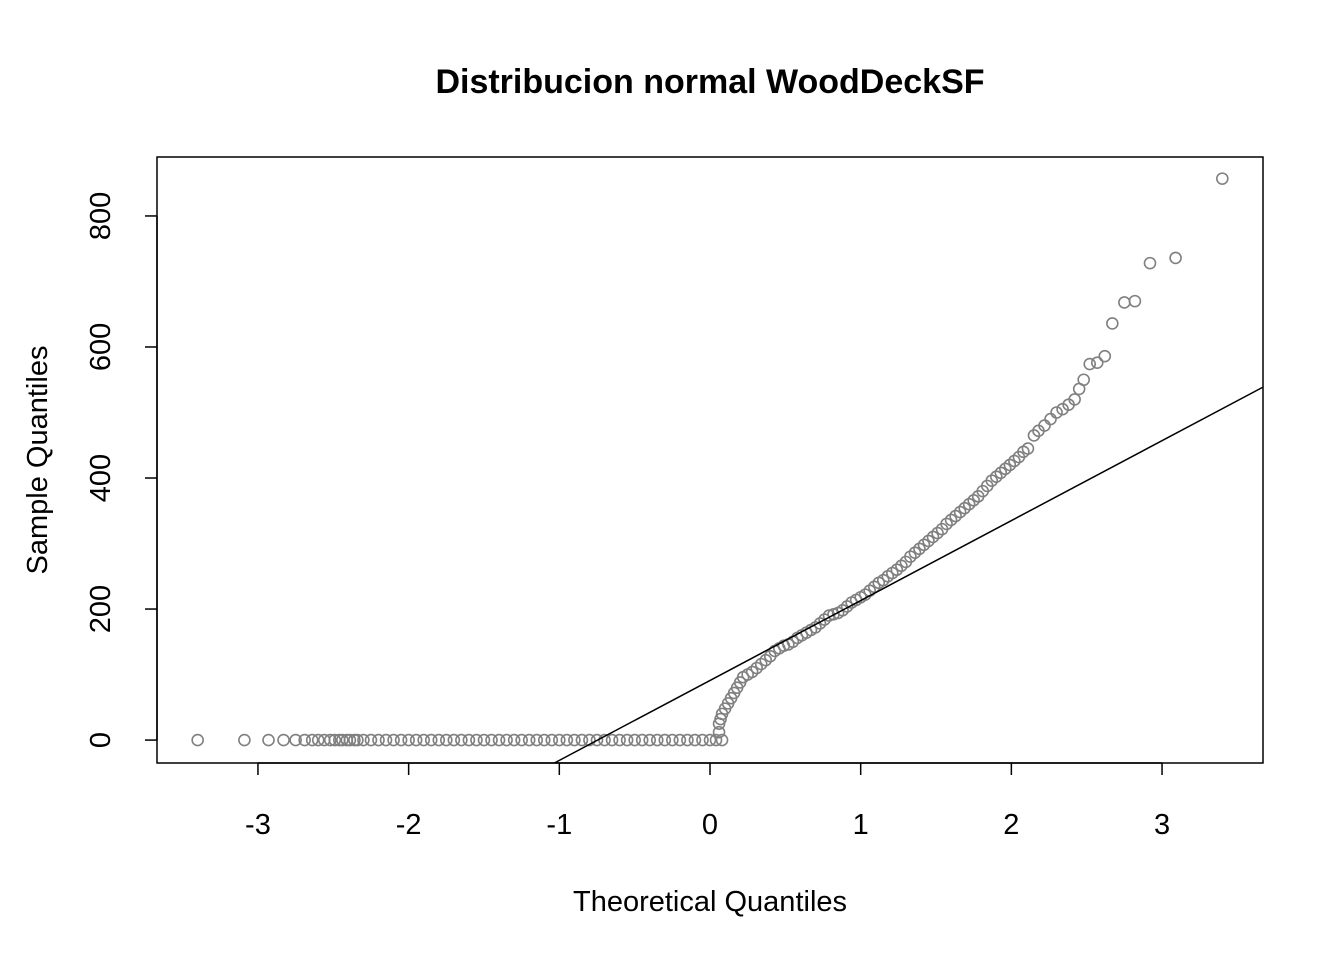 This screenshot has height=960, width=1344. I want to click on chart-title: Distribucion normal WoodDeckSF, so click(709, 82).